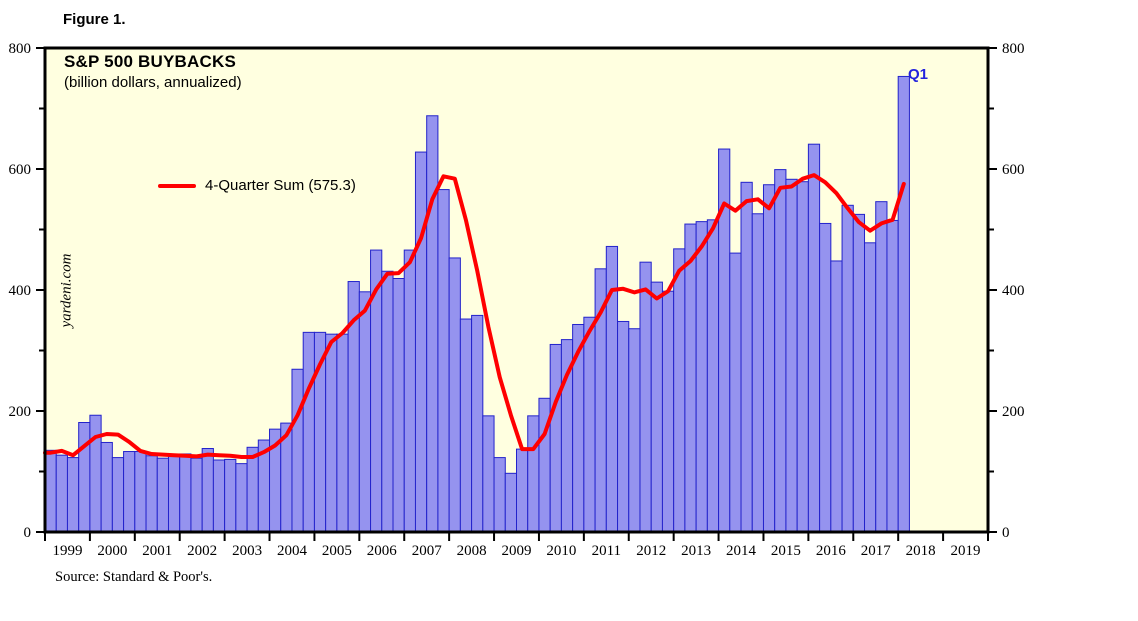 The width and height of the screenshot is (1138, 621). Describe the element at coordinates (280, 185) in the screenshot. I see `legend-label: 4-Quarter Sum (575.3)` at that location.